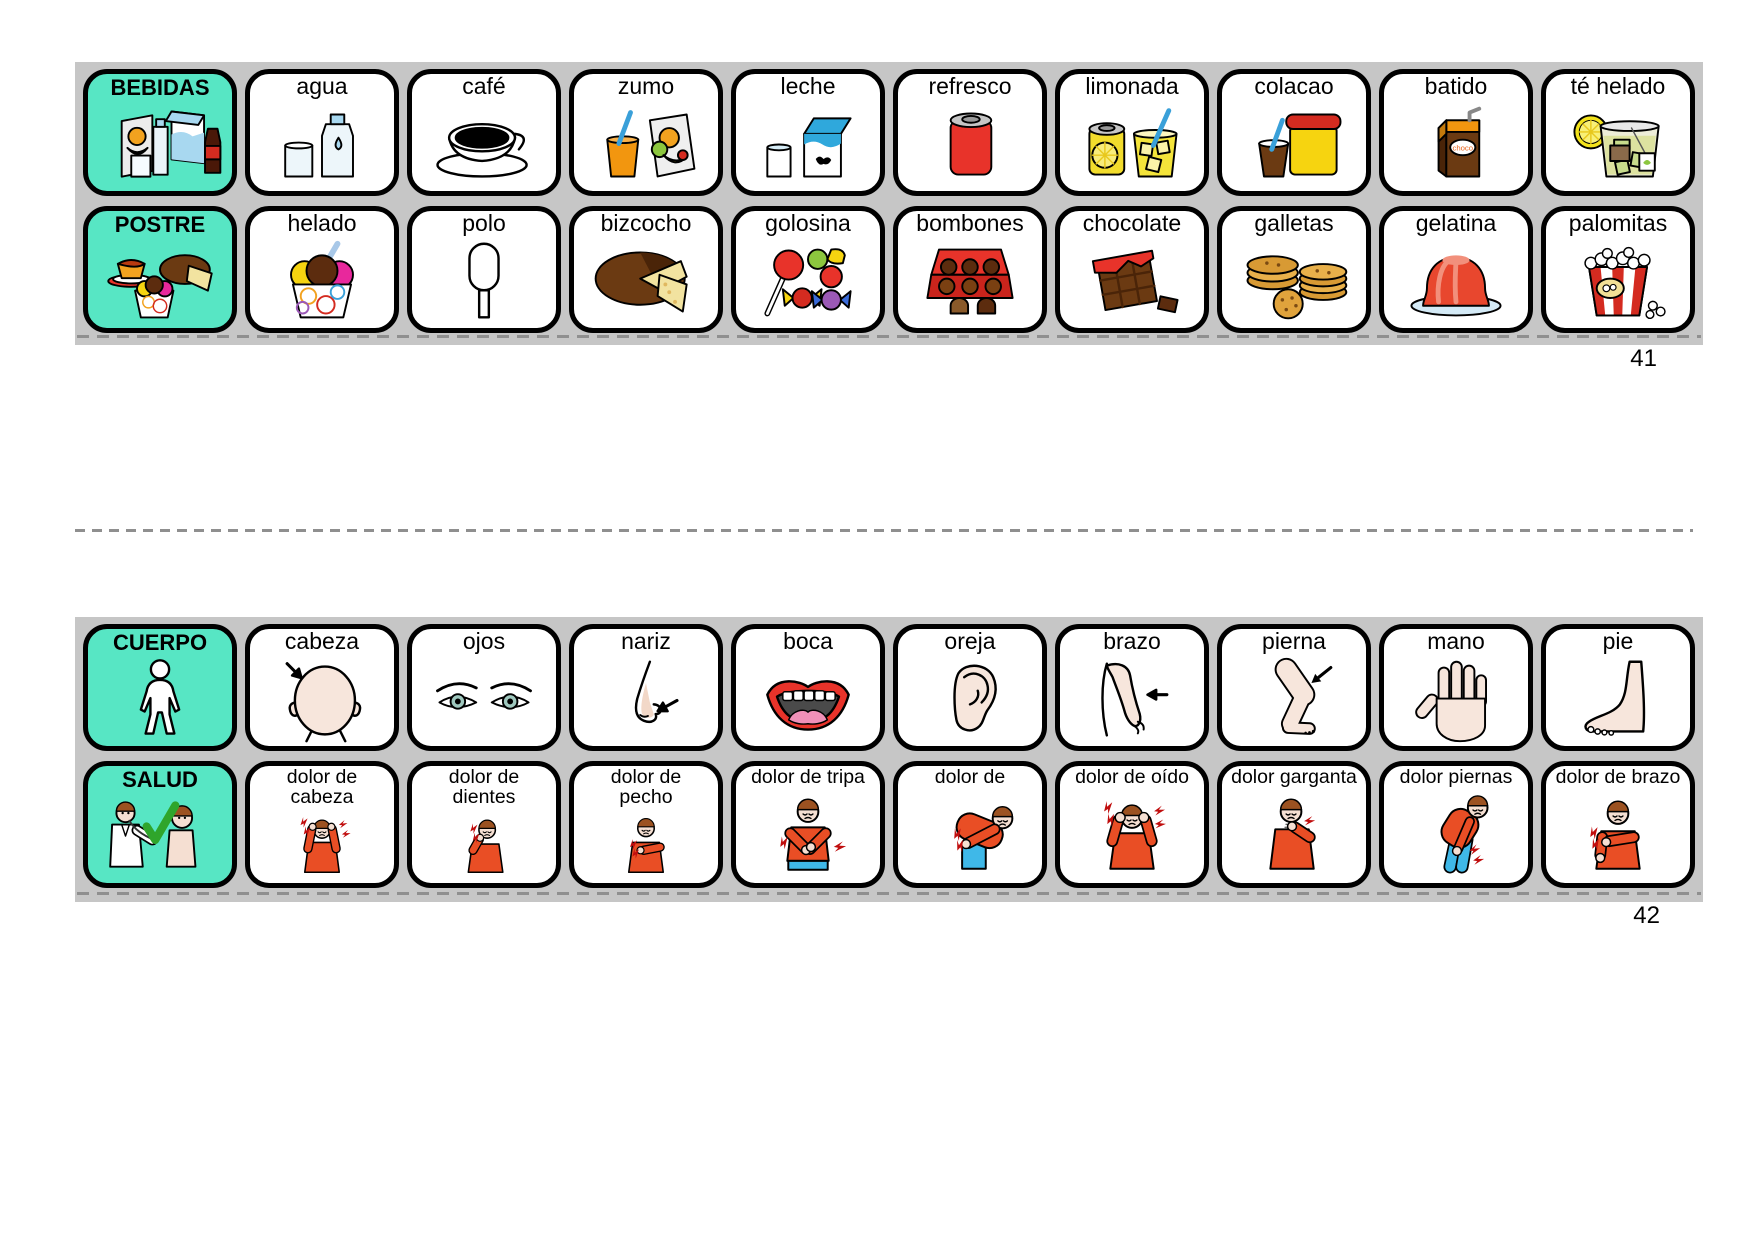 This screenshot has width=1755, height=1240. What do you see at coordinates (970, 223) in the screenshot?
I see `card-label: bombones` at bounding box center [970, 223].